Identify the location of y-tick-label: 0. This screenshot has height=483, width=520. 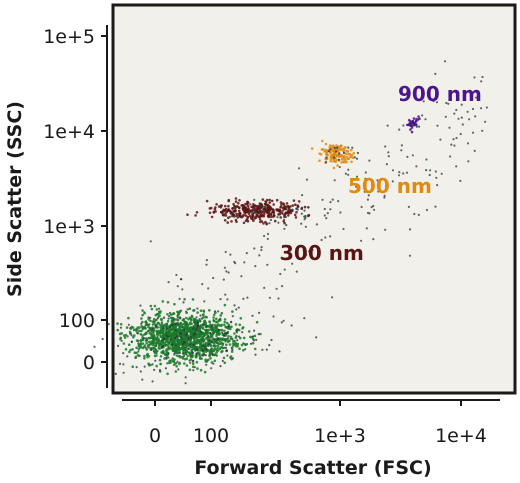
(89, 363).